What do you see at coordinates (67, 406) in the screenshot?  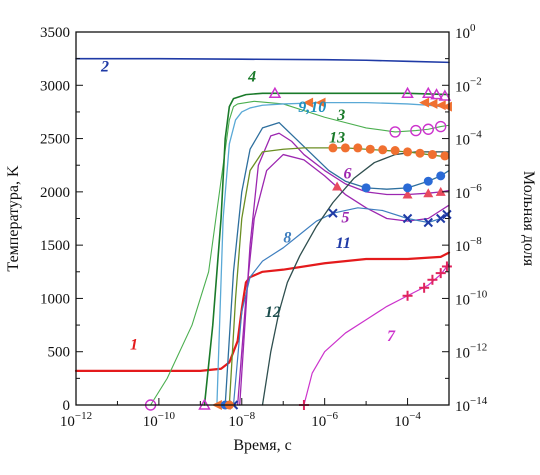 I see `y-tick-label: 0` at bounding box center [67, 406].